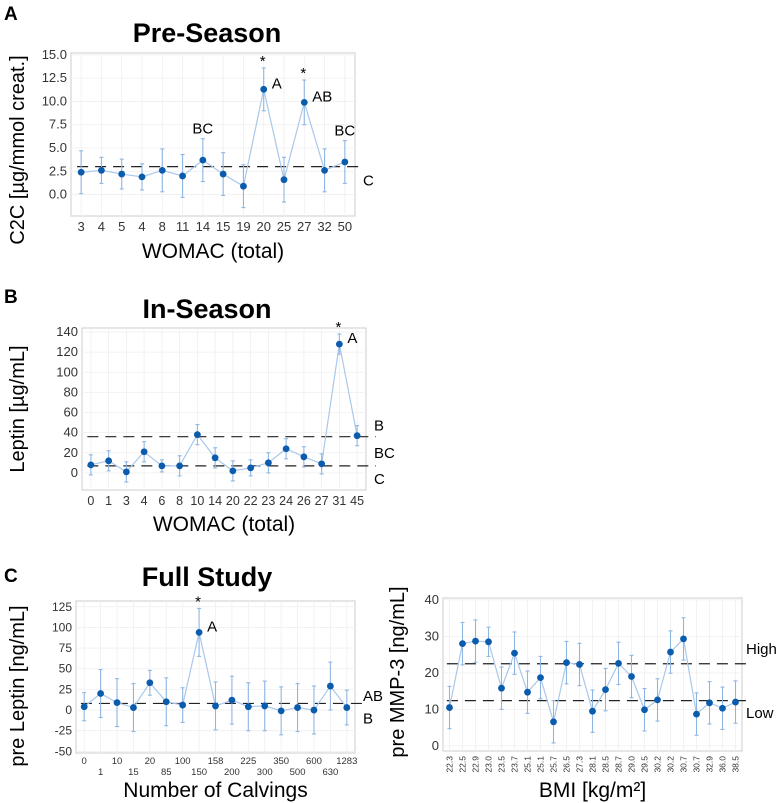  What do you see at coordinates (11, 14) in the screenshot?
I see `panel-letter: A` at bounding box center [11, 14].